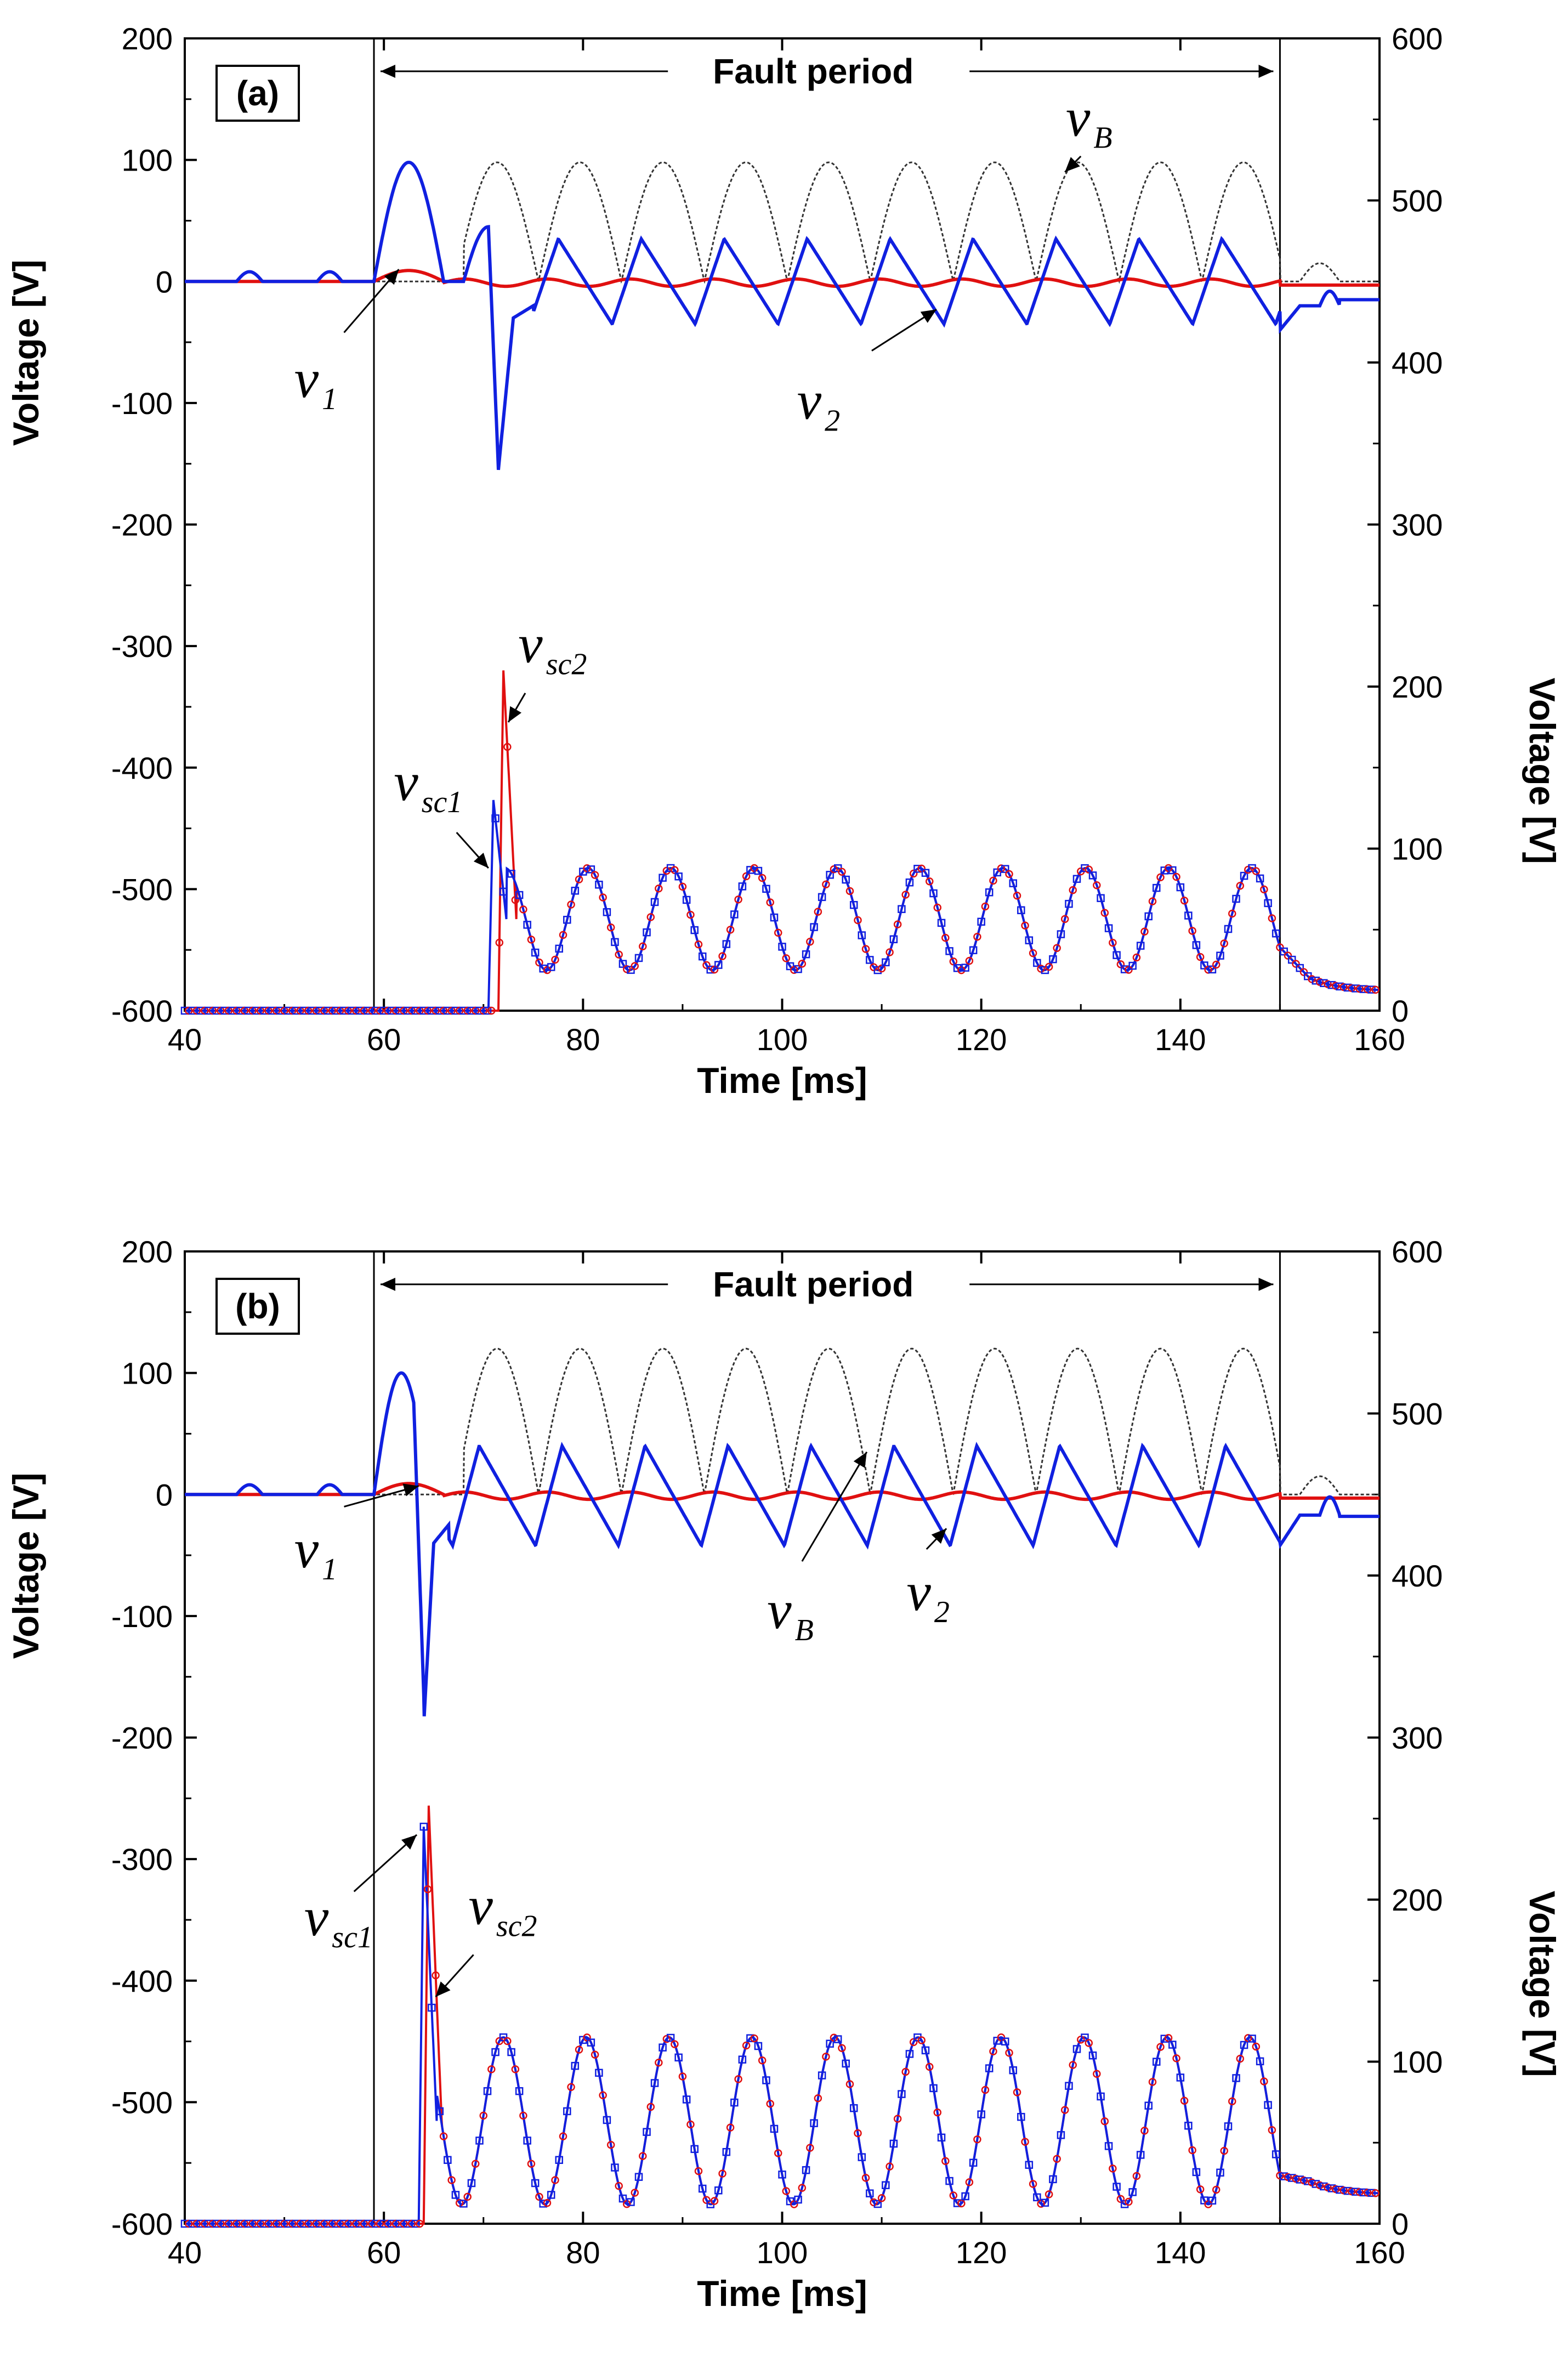 This screenshot has width=1561, height=2380. I want to click on series-vsc2-line, so click(782, 2015).